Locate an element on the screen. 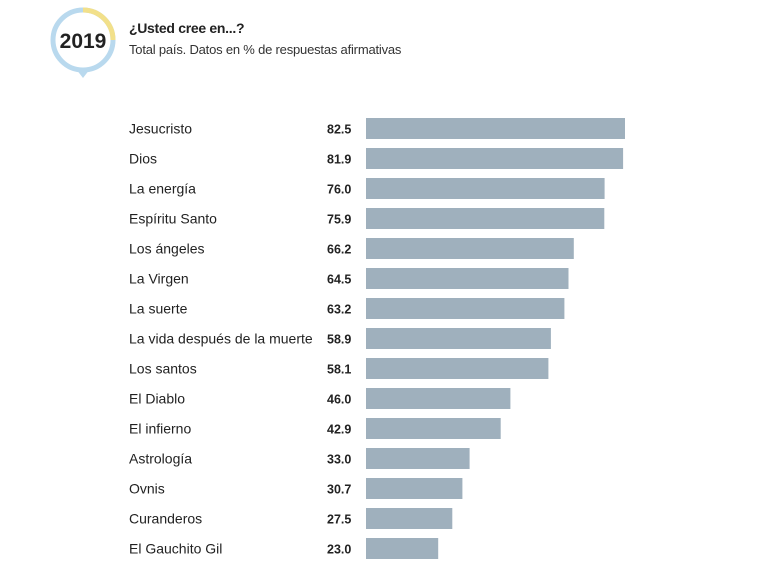  value-label: 66.2 is located at coordinates (339, 250).